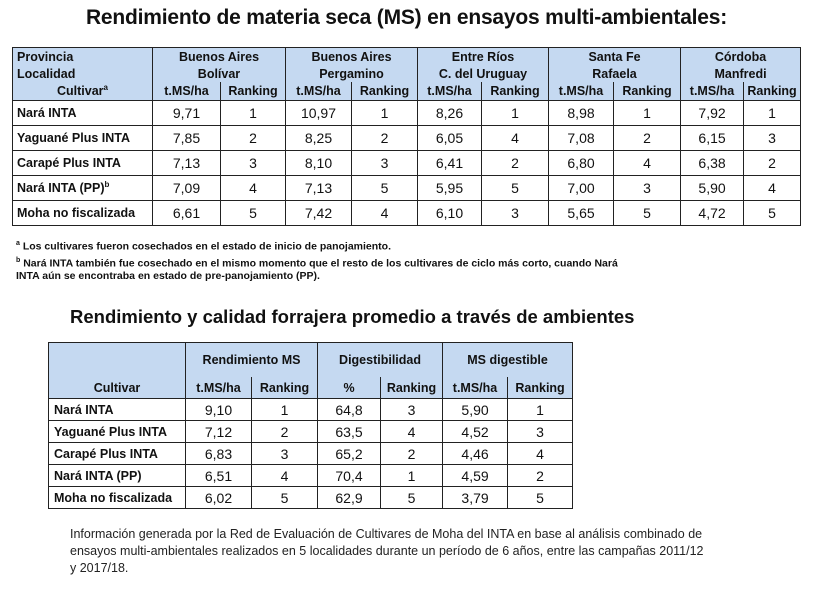  Describe the element at coordinates (449, 188) in the screenshot. I see `yield-cell: 5,95` at that location.